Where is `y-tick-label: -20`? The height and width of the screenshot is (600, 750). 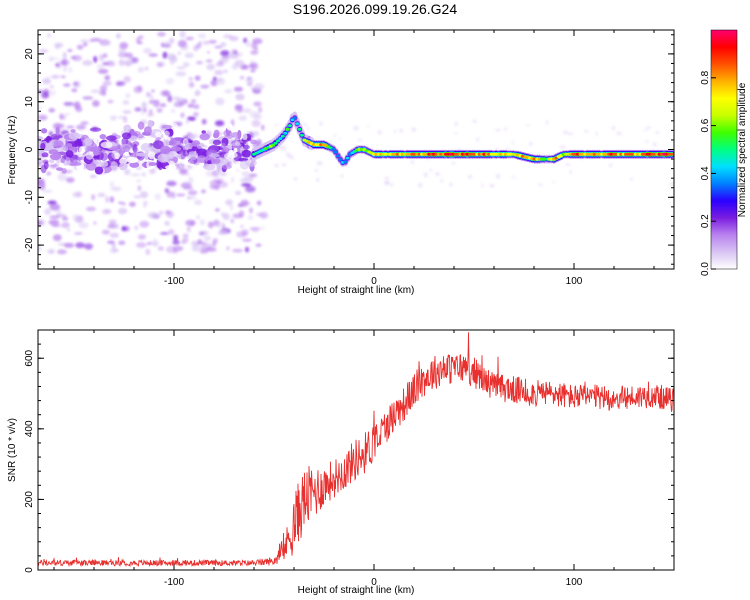 y-tick-label: -20 is located at coordinates (29, 244).